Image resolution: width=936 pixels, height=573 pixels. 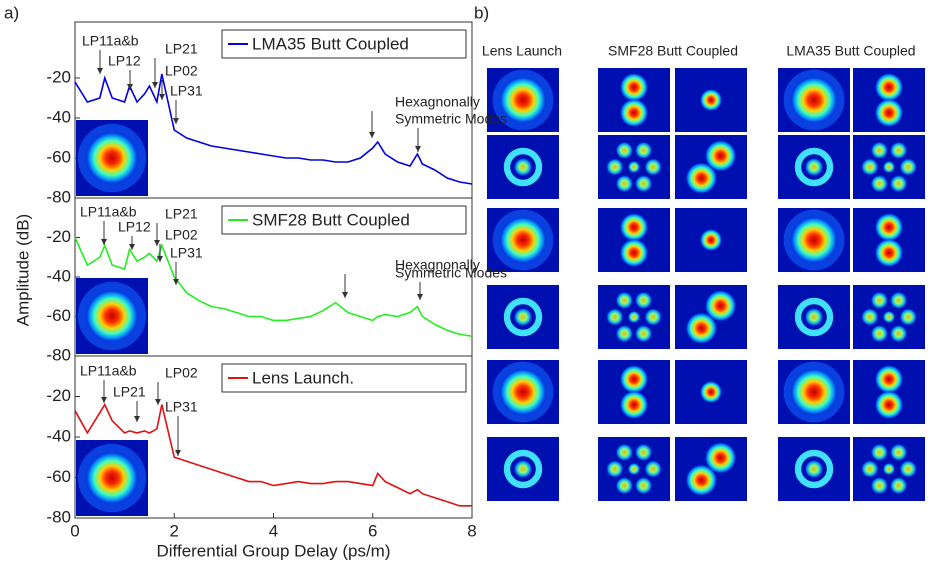 What do you see at coordinates (330, 43) in the screenshot?
I see `legend-label: LMA35 Butt Coupled` at bounding box center [330, 43].